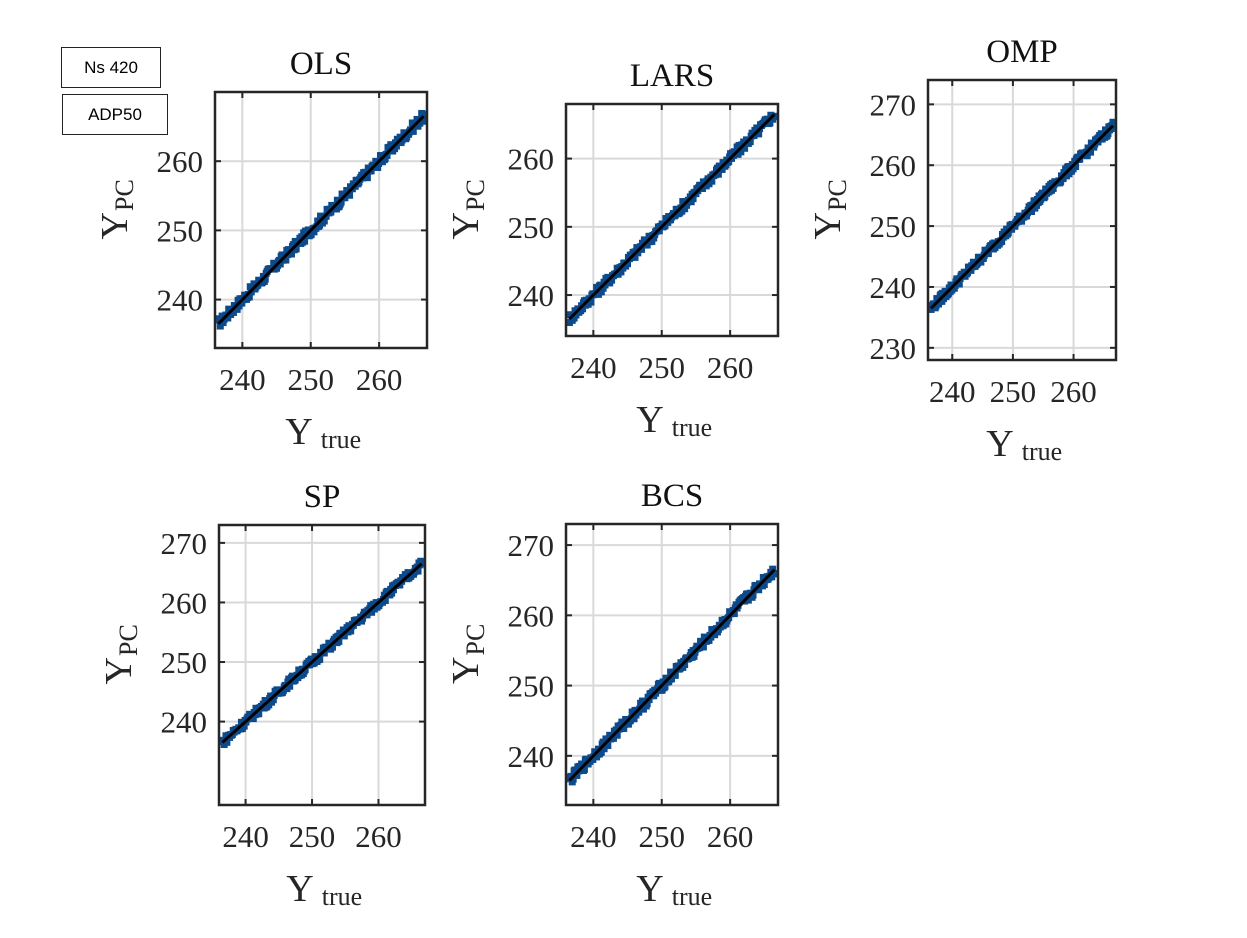 Image resolution: width=1247 pixels, height=938 pixels. What do you see at coordinates (115, 114) in the screenshot?
I see `legend-tag-adp: ADP50` at bounding box center [115, 114].